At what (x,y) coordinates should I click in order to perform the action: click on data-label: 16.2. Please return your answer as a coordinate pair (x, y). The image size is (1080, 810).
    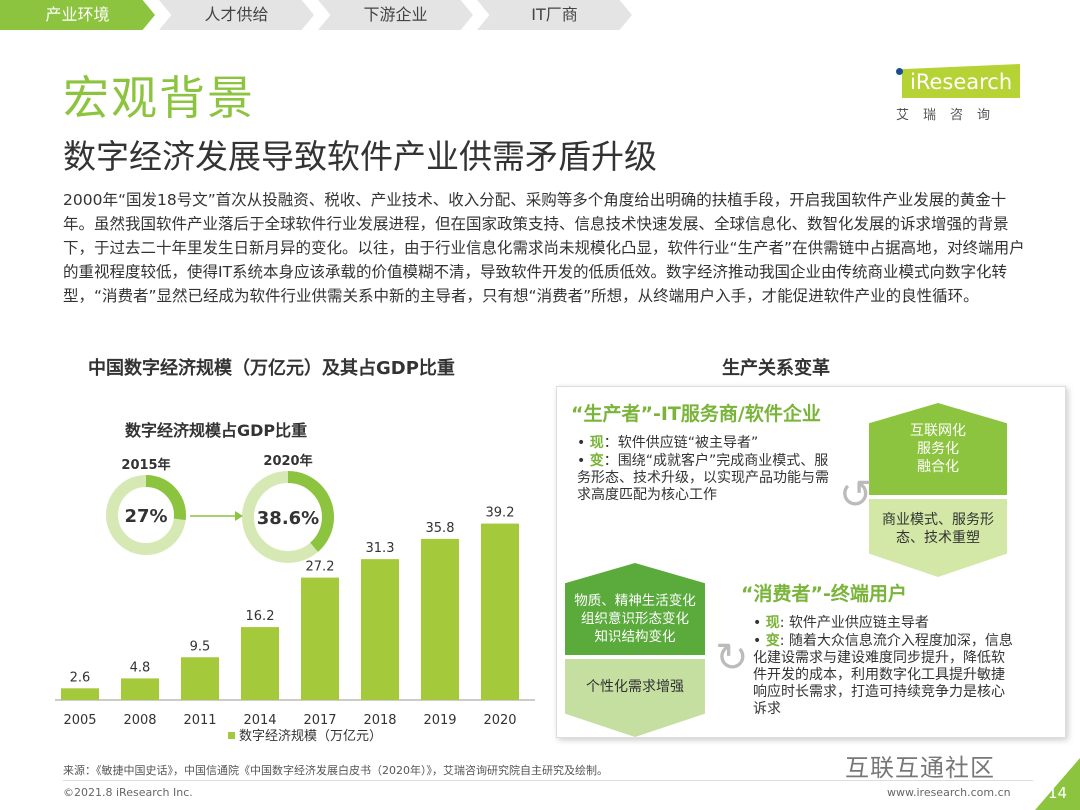
    Looking at the image, I should click on (260, 616).